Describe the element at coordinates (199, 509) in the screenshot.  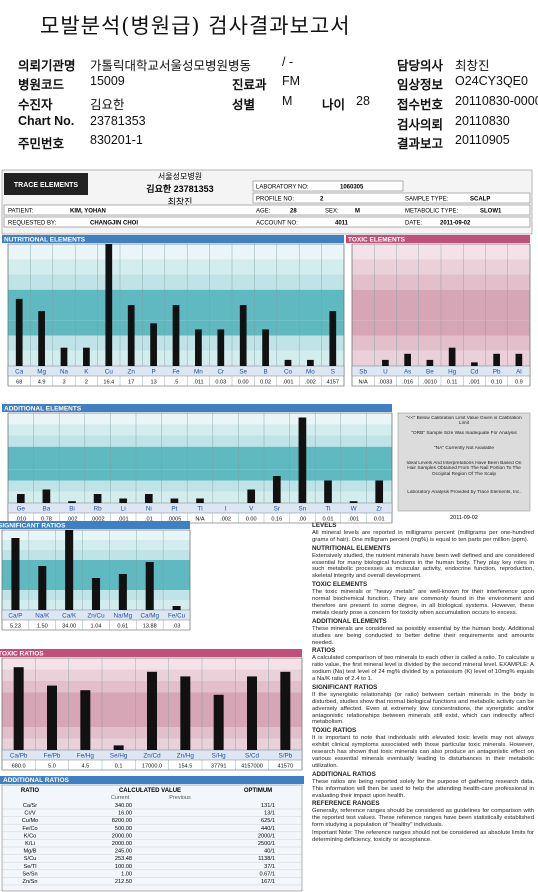
I see `element-label: Tl` at that location.